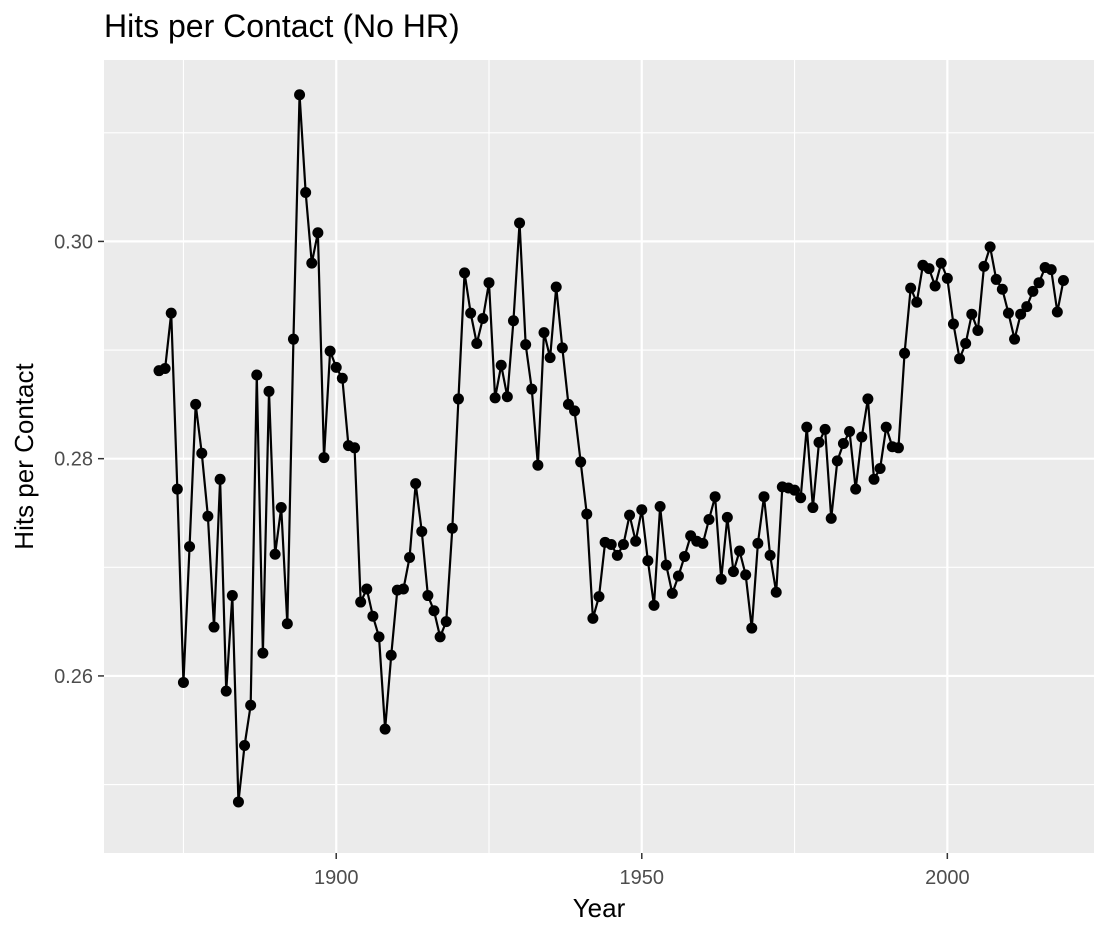 Image resolution: width=1104 pixels, height=936 pixels. What do you see at coordinates (282, 26) in the screenshot?
I see `chart-title: Hits per Contact (No HR)` at bounding box center [282, 26].